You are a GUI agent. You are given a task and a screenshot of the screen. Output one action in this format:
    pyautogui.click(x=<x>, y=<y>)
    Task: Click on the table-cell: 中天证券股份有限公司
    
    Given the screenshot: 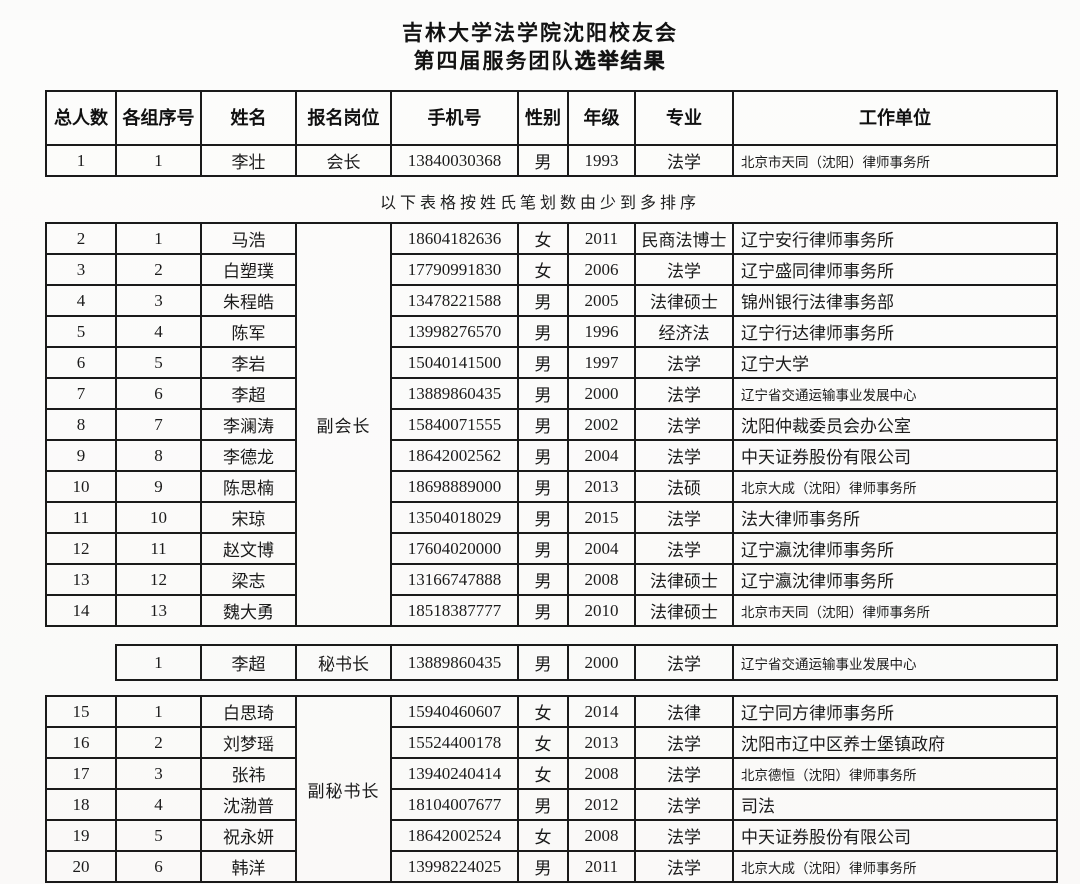 What is the action you would take?
    pyautogui.click(x=895, y=455)
    